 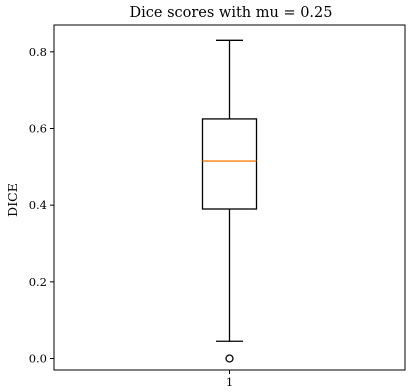 What do you see at coordinates (38, 359) in the screenshot?
I see `y-tick-label: 0.0` at bounding box center [38, 359].